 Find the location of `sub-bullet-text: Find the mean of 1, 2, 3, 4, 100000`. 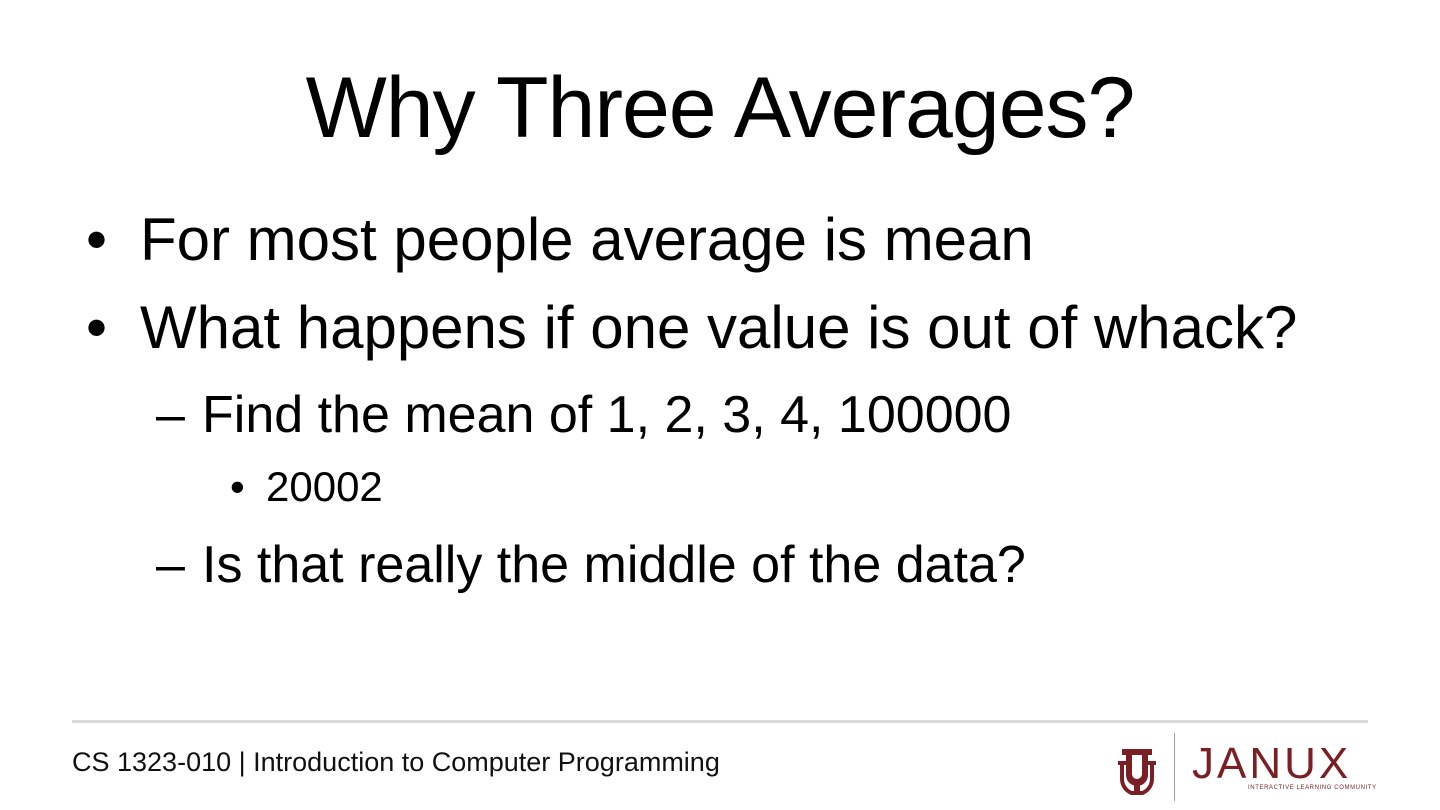

sub-bullet-text: Find the mean of 1, 2, 3, 4, 100000 is located at coordinates (607, 415).